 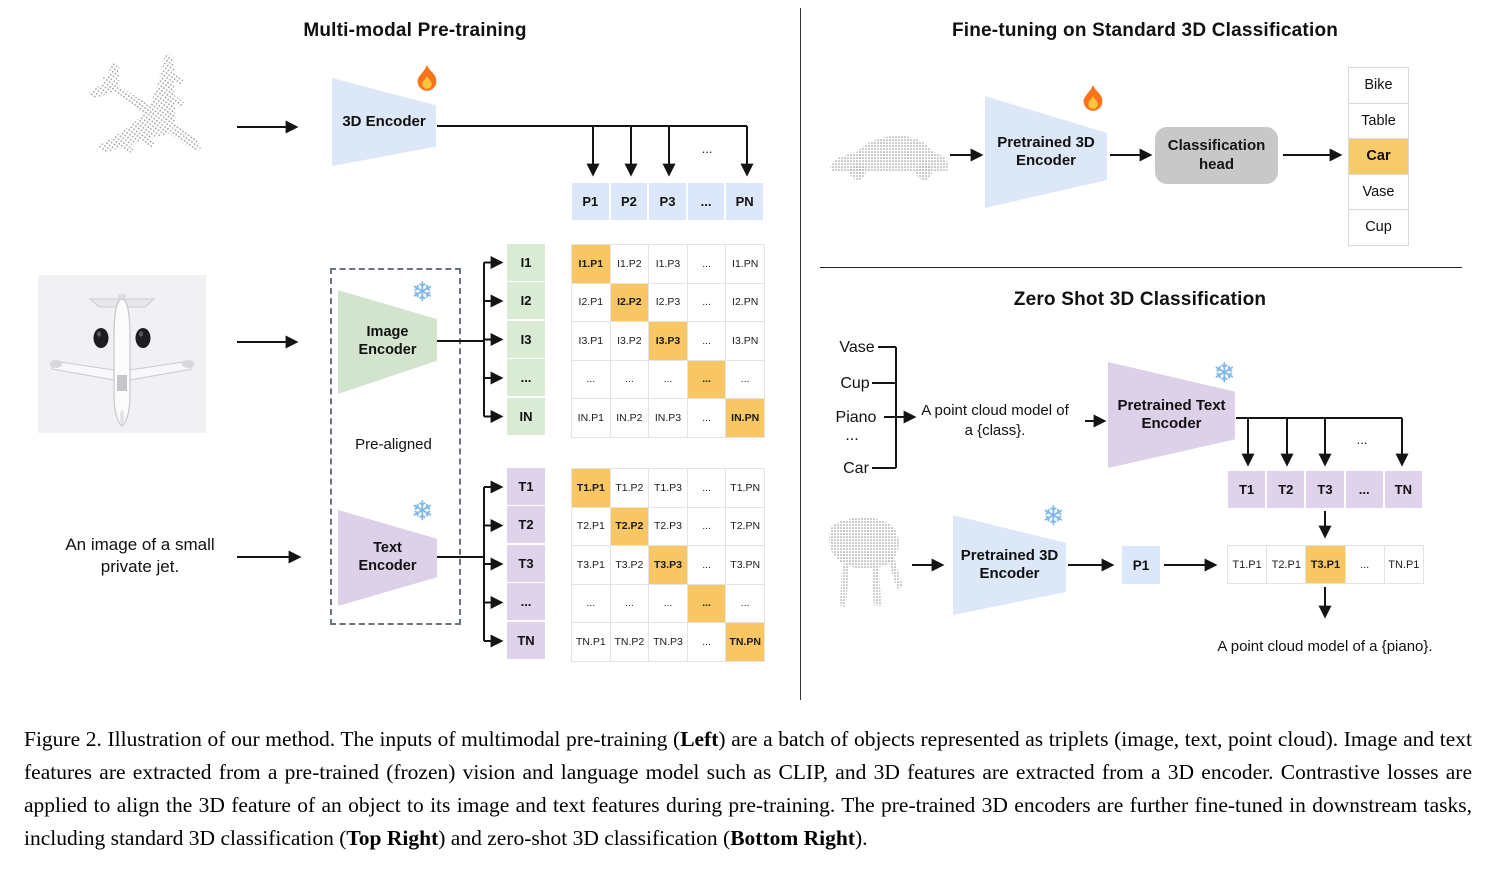 I want to click on image-feature-cell: I3, so click(x=526, y=339).